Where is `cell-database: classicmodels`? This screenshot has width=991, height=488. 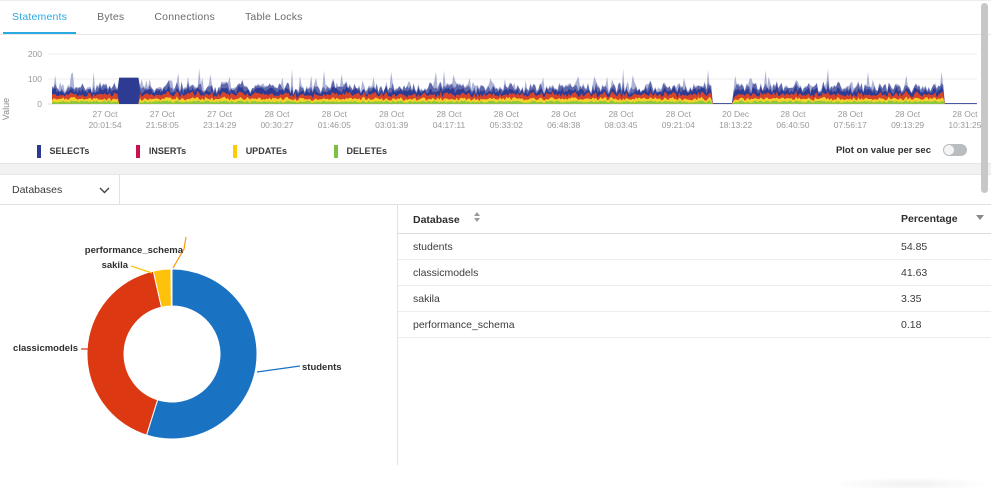 cell-database: classicmodels is located at coordinates (446, 272).